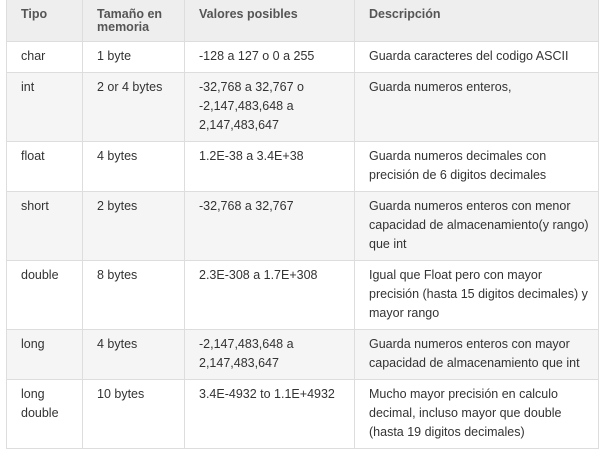 This screenshot has height=449, width=599. What do you see at coordinates (476, 57) in the screenshot?
I see `cell-descripcion: Guarda caracteres del codigo ASCII` at bounding box center [476, 57].